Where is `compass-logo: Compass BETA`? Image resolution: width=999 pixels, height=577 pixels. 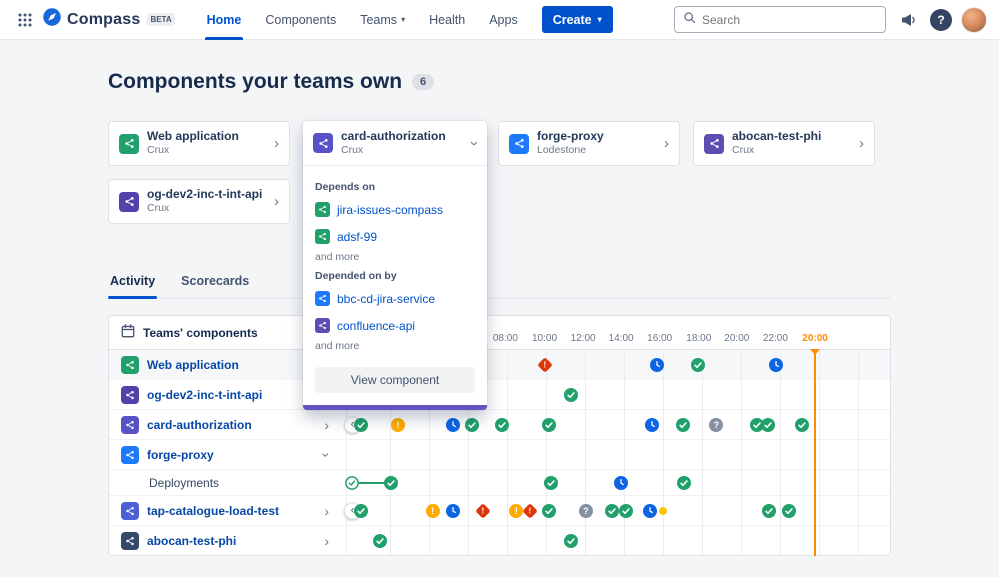 compass-logo: Compass BETA is located at coordinates (108, 19).